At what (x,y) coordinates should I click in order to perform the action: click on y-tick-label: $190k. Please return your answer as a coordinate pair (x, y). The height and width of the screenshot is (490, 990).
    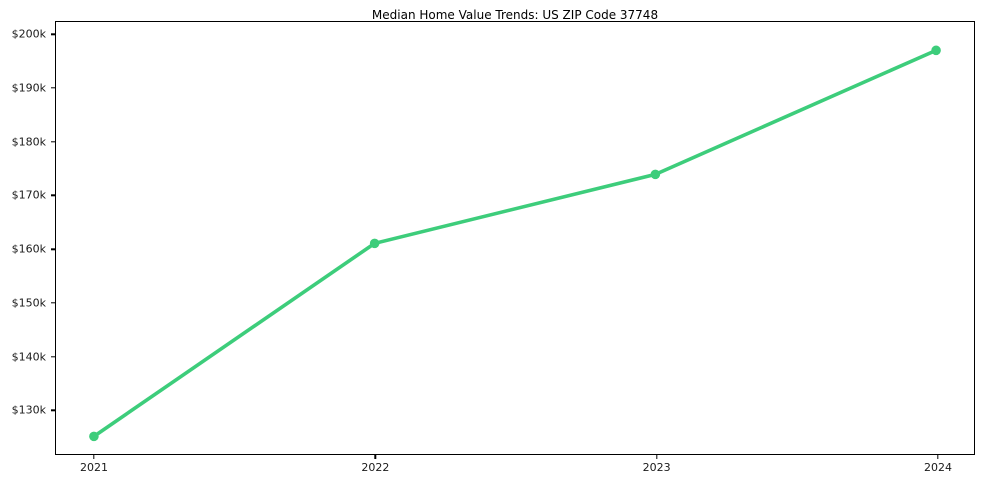
    Looking at the image, I should click on (28, 88).